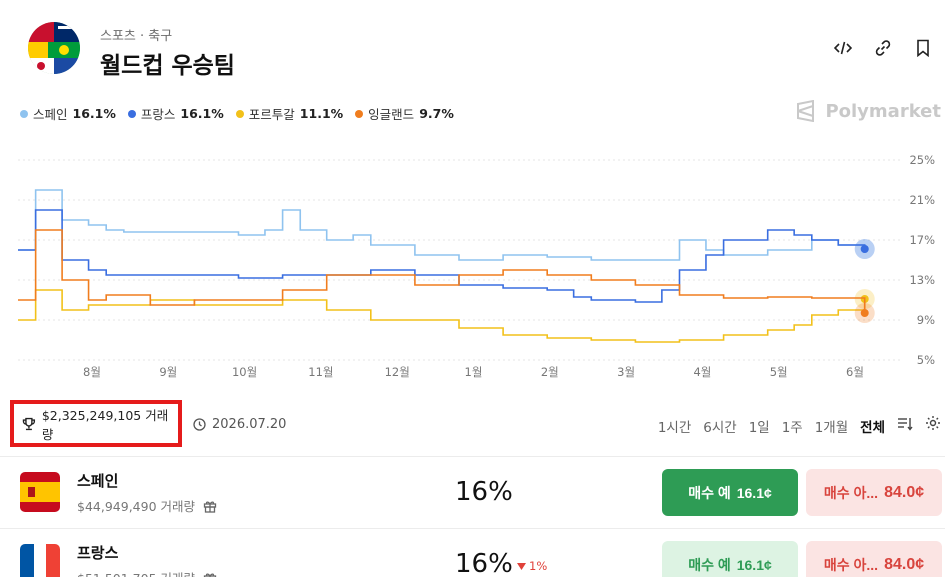  I want to click on outcome-volume: $51,501,705 거래량, so click(147, 572).